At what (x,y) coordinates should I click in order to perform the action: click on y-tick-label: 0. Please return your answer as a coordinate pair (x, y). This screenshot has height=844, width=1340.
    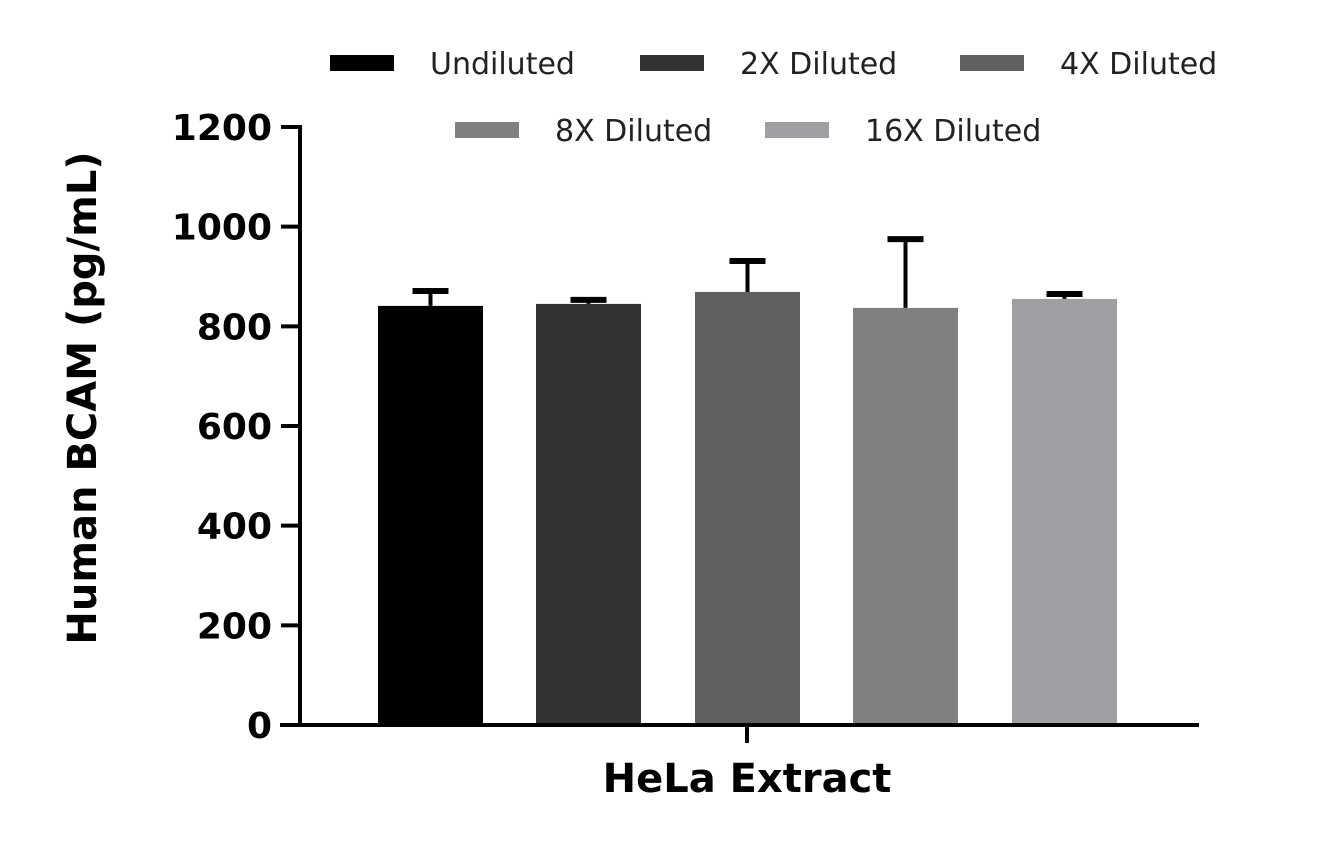
    Looking at the image, I should click on (259, 726).